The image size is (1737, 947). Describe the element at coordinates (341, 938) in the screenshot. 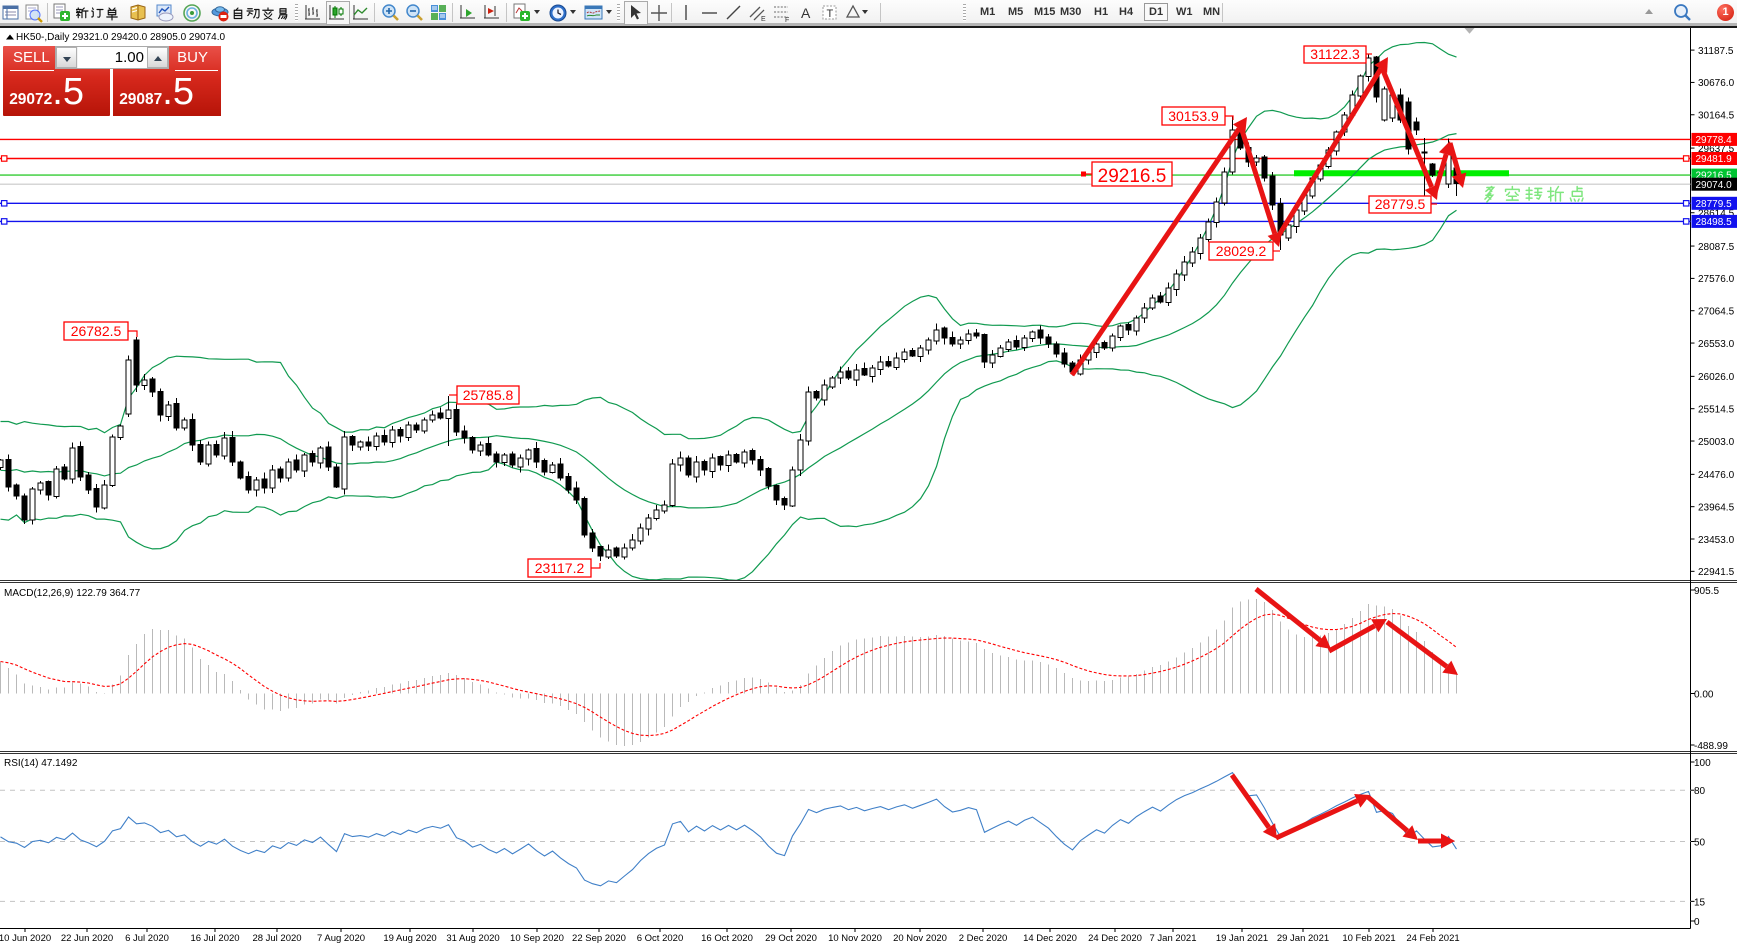

I see `svg-text: 7 Aug 2020` at that location.